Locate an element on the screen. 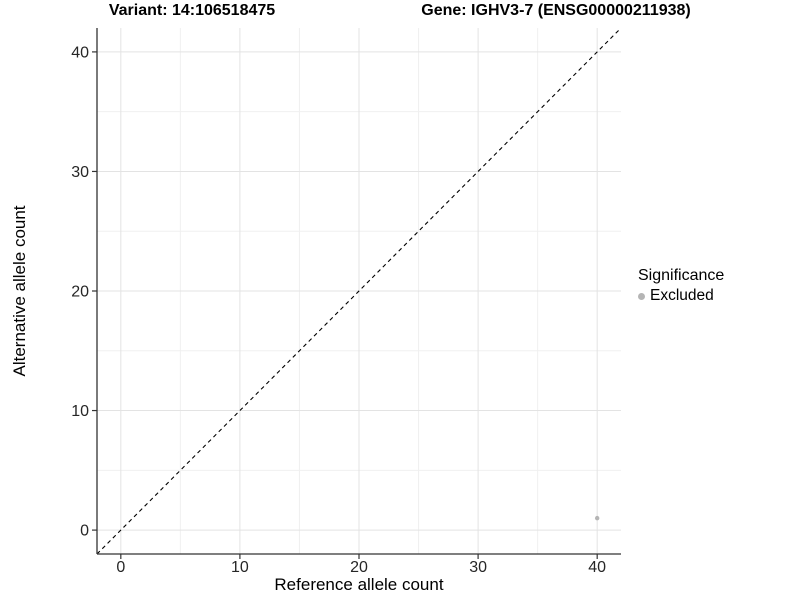  legend-title: Significance is located at coordinates (681, 275).